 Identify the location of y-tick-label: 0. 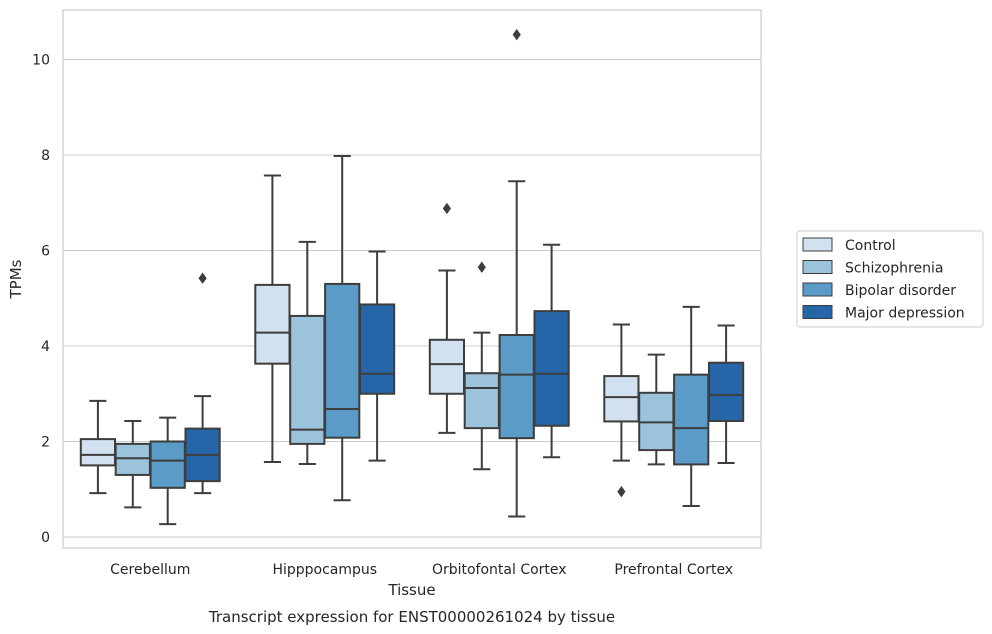
(45, 538).